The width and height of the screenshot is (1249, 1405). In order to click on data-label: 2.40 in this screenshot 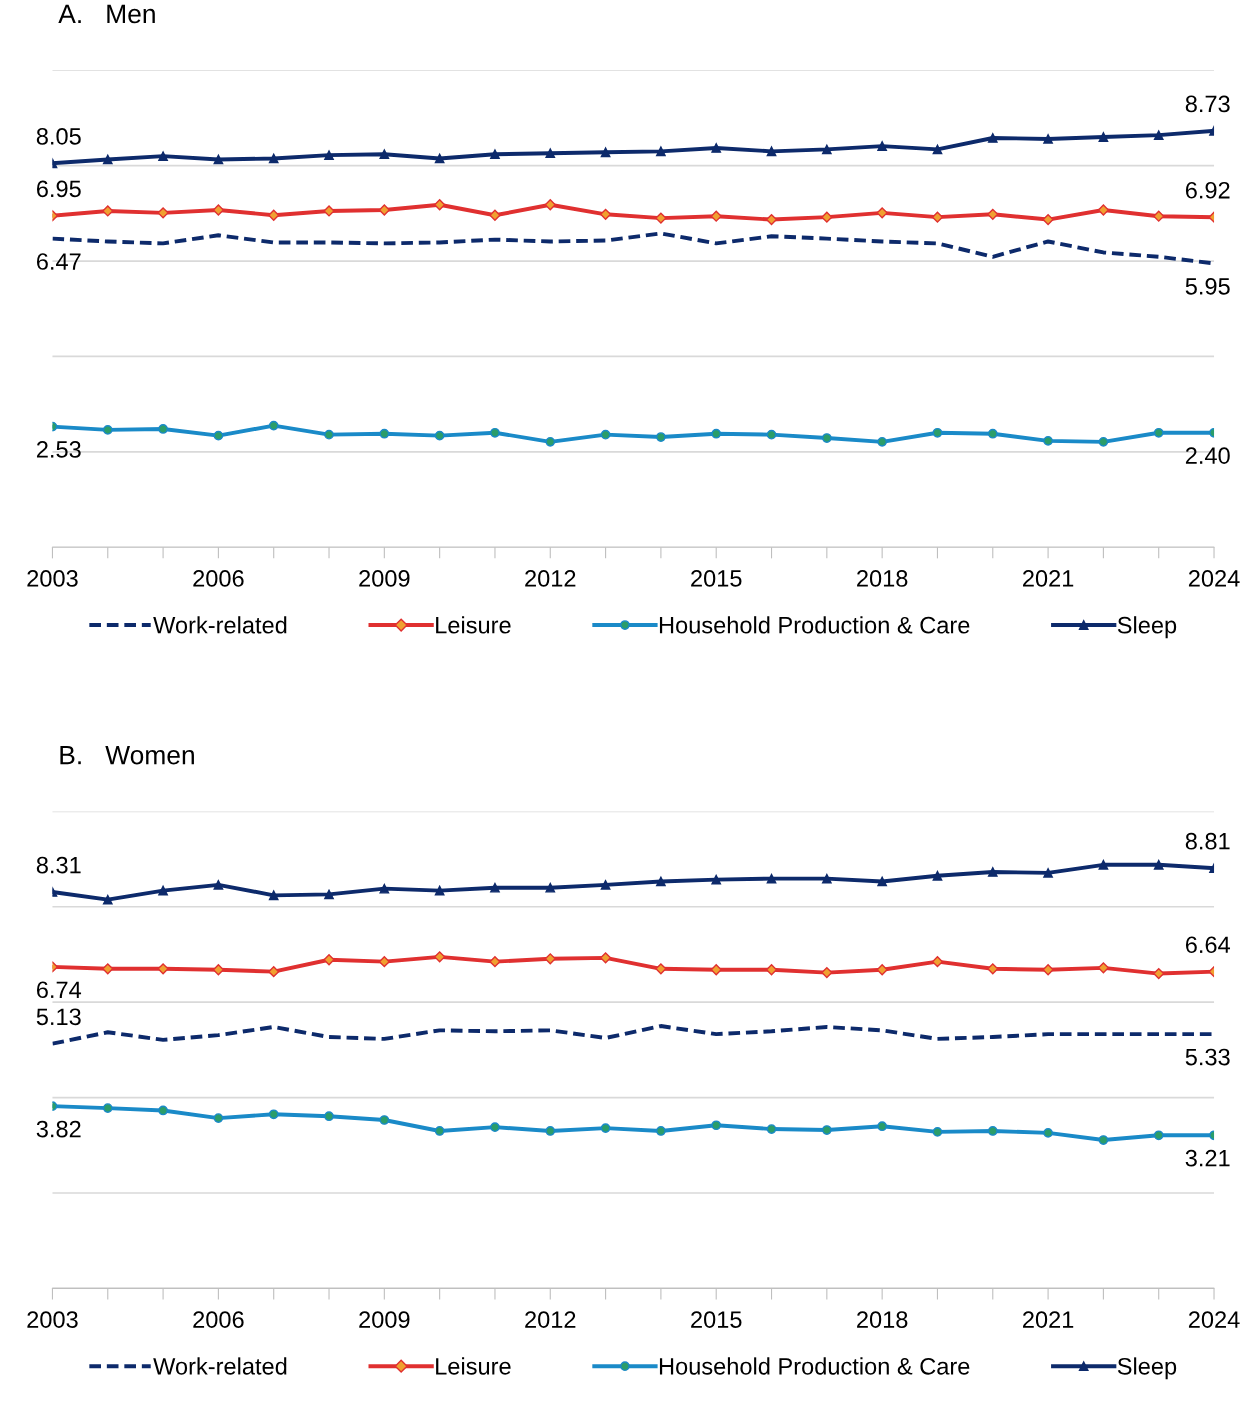, I will do `click(1207, 455)`.